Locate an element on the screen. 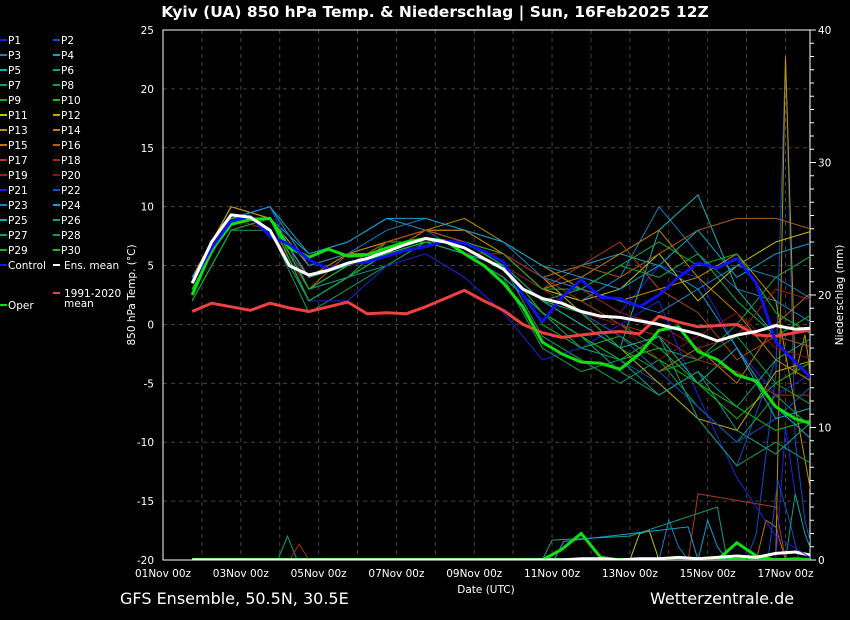  x-tick-label: 09Nov 00z is located at coordinates (474, 574).